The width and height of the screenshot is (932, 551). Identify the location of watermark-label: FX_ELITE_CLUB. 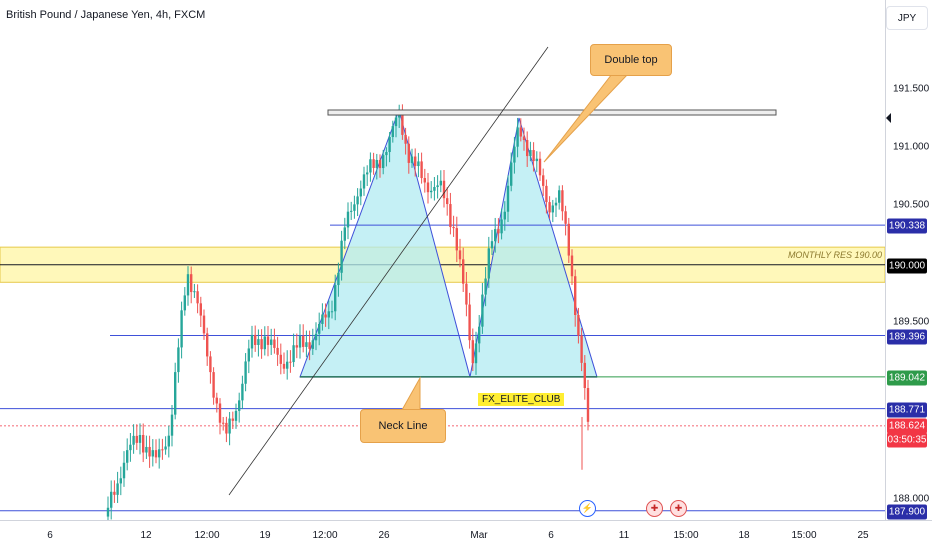
(521, 399).